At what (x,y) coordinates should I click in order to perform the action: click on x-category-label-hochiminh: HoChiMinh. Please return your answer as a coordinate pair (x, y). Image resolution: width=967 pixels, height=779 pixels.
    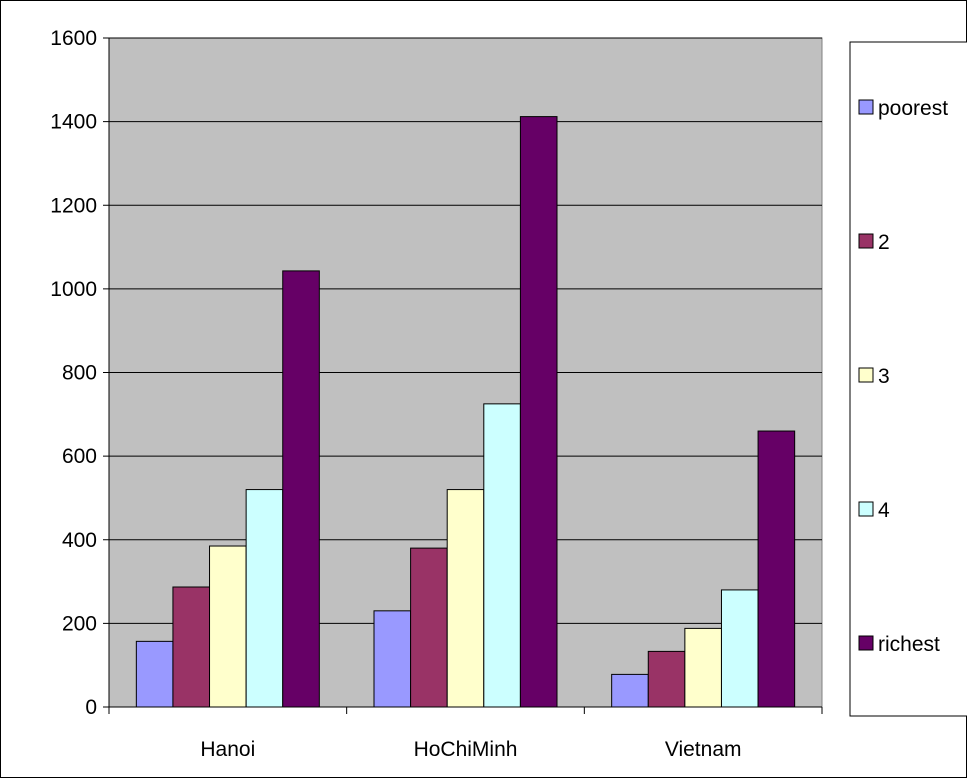
    Looking at the image, I should click on (466, 749).